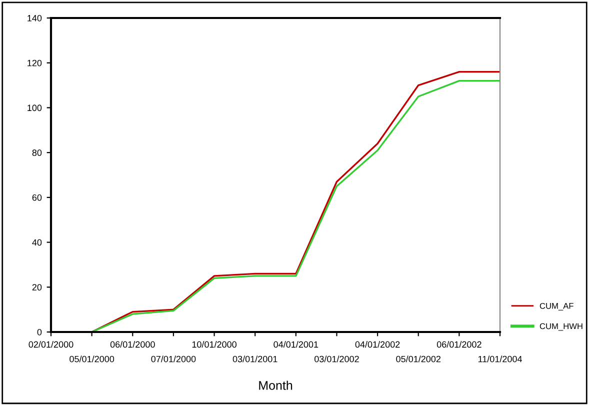  I want to click on y-tick-label: 100, so click(35, 108).